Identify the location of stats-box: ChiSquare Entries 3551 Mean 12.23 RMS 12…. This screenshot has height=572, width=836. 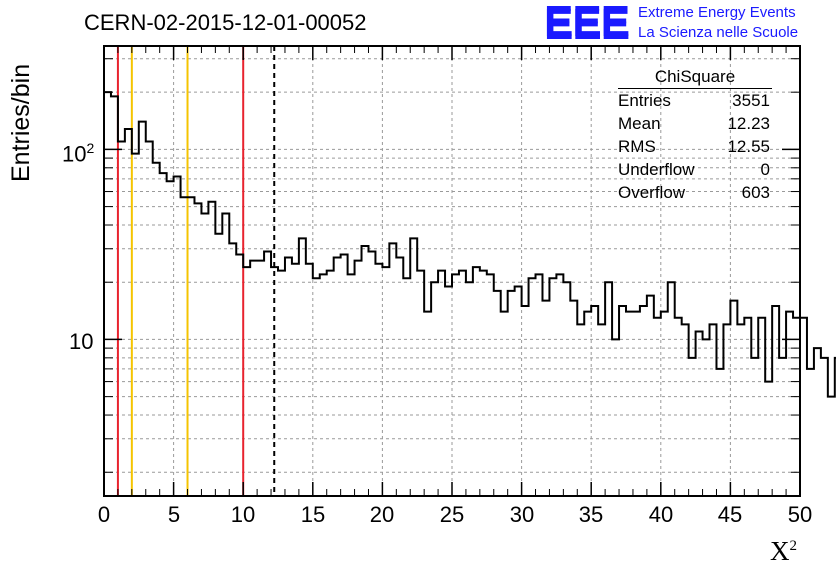
(695, 135).